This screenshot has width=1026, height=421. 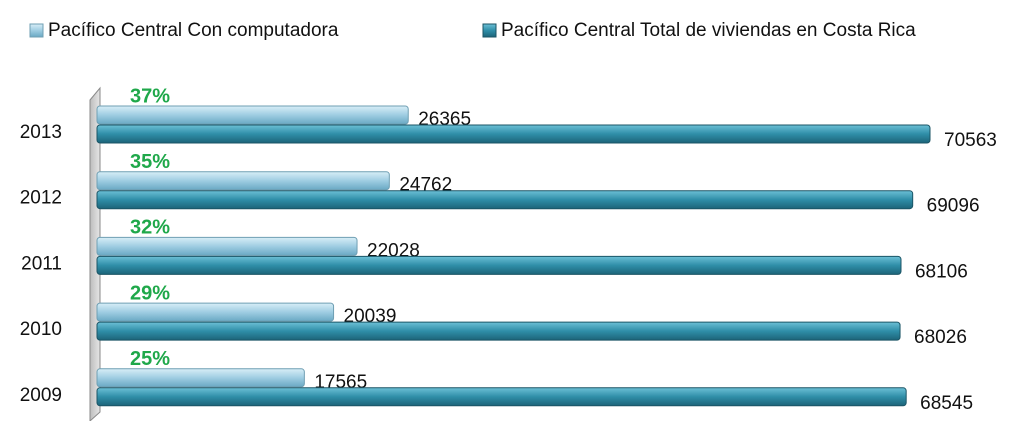 I want to click on data-label: 68106, so click(x=941, y=271).